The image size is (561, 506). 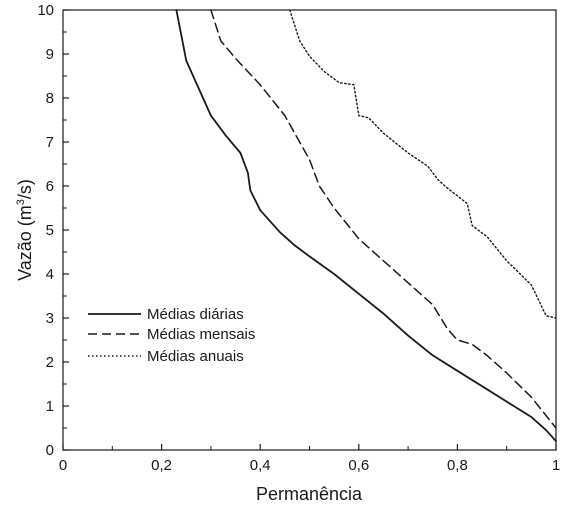 I want to click on x-tick-label: 0,2, so click(x=161, y=465).